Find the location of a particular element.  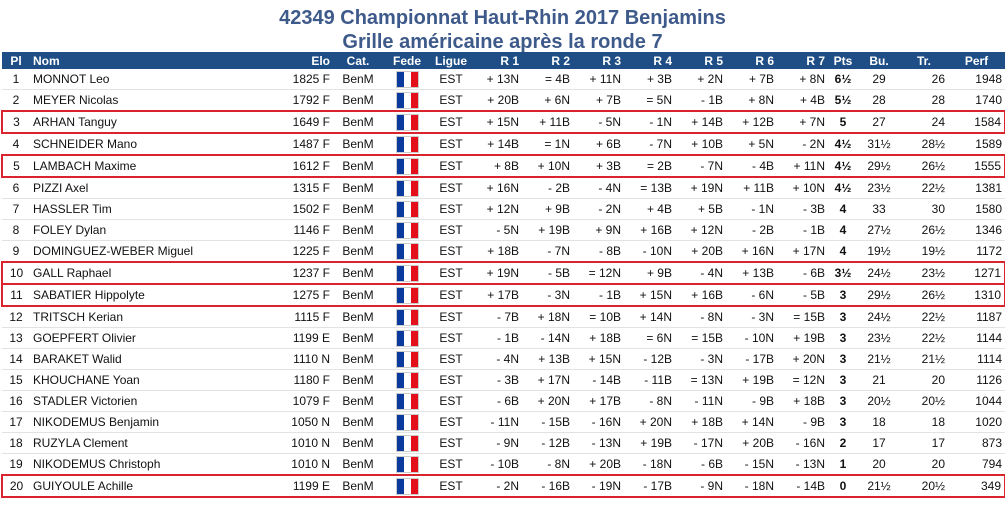

cell: = 10B is located at coordinates (598, 317).